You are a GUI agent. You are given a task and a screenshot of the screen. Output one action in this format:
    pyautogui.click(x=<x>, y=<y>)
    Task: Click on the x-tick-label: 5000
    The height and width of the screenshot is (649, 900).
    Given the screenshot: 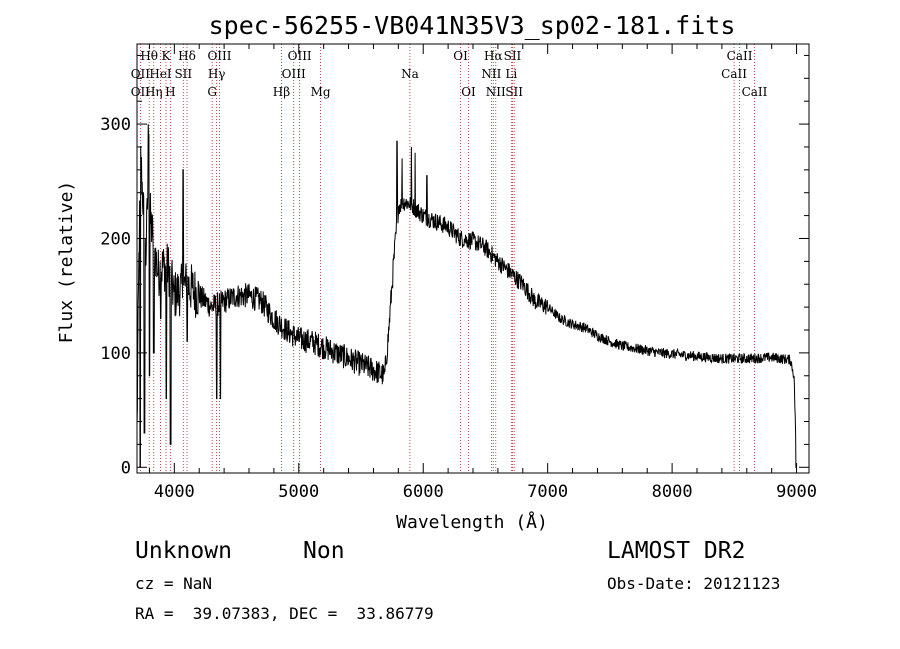 What is the action you would take?
    pyautogui.click(x=298, y=492)
    